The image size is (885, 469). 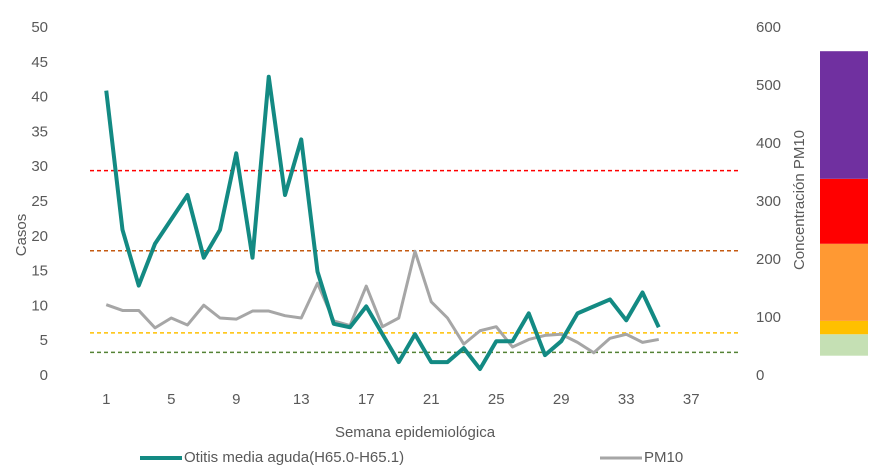 What do you see at coordinates (236, 399) in the screenshot?
I see `x-tick-label: 9` at bounding box center [236, 399].